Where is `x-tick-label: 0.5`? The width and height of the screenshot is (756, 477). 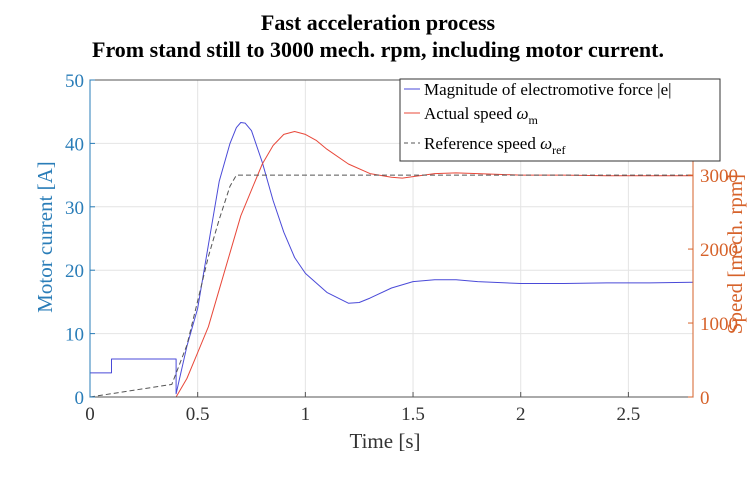 x-tick-label: 0.5 is located at coordinates (198, 414).